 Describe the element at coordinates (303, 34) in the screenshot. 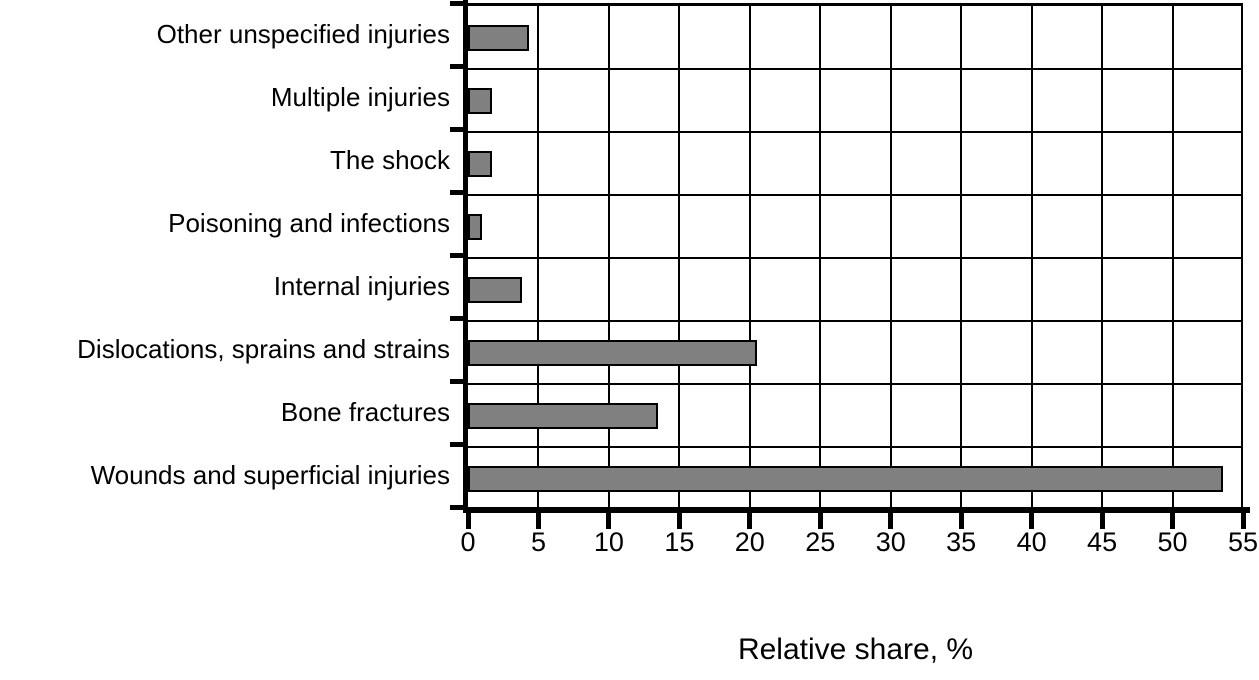

I see `category-label: Other unspecified injuries` at that location.